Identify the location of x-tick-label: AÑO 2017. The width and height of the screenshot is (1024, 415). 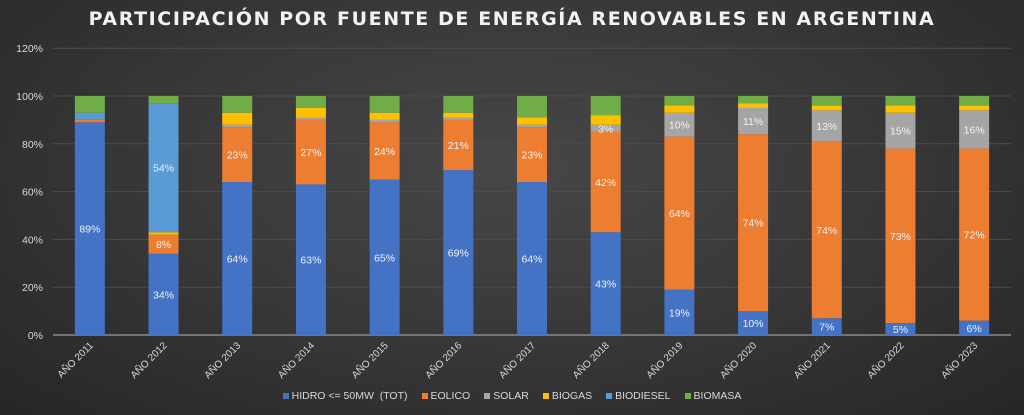
(517, 360).